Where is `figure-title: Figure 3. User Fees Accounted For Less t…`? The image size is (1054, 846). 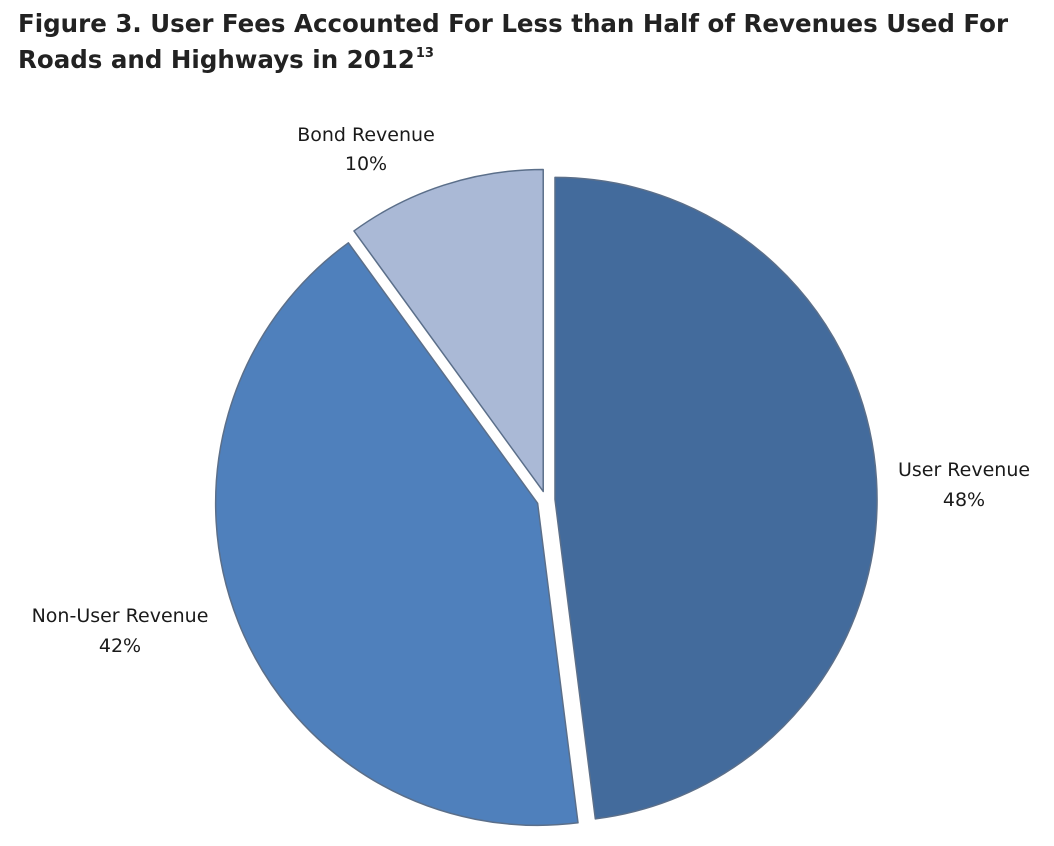
figure-title: Figure 3. User Fees Accounted For Less t… is located at coordinates (518, 42).